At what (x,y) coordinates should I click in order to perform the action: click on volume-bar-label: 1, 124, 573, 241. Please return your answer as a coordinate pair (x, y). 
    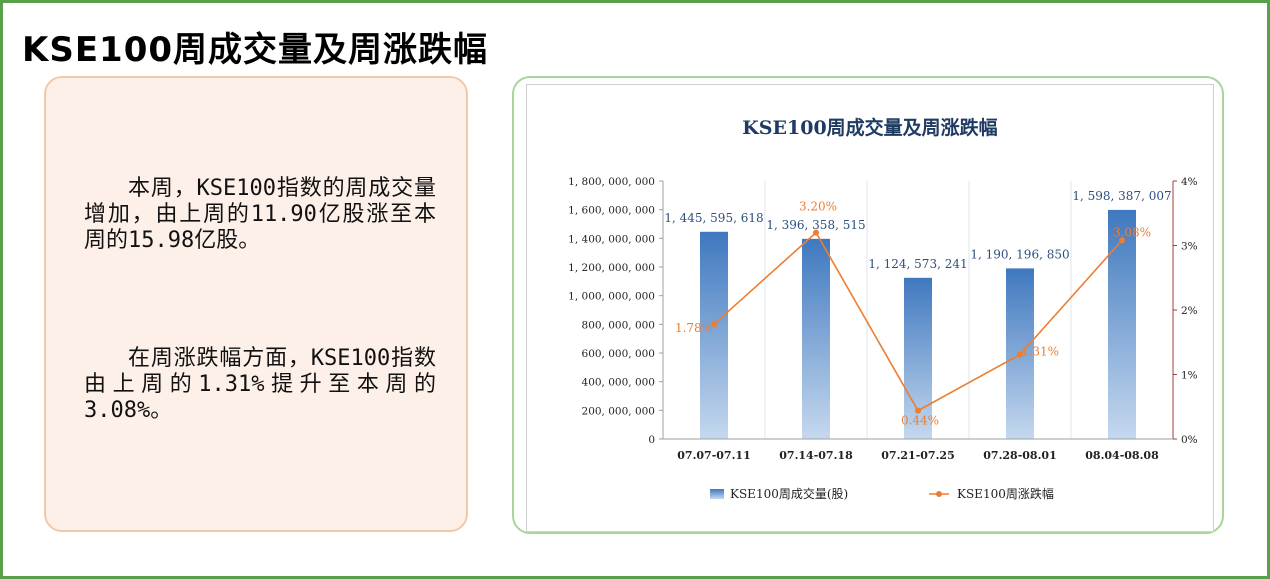
    Looking at the image, I should click on (917, 264).